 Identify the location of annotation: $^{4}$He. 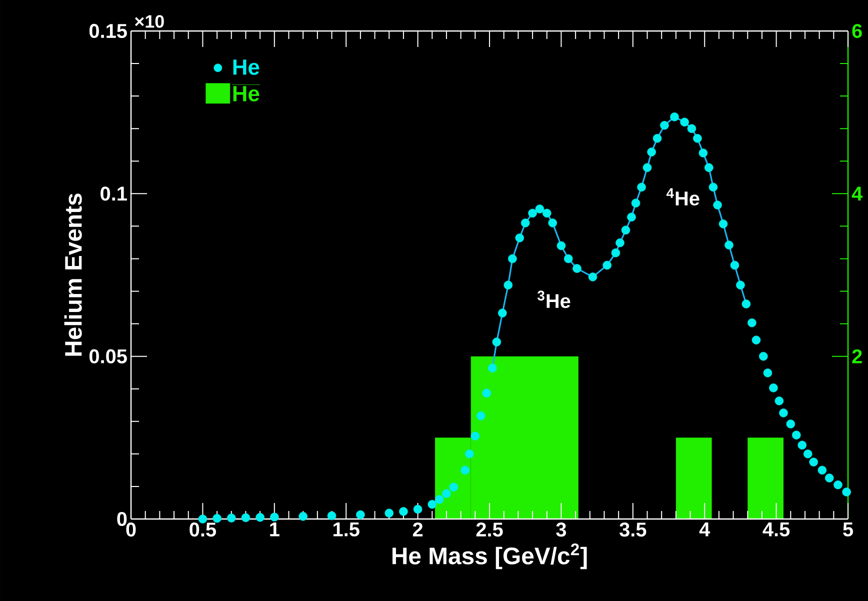
(683, 197).